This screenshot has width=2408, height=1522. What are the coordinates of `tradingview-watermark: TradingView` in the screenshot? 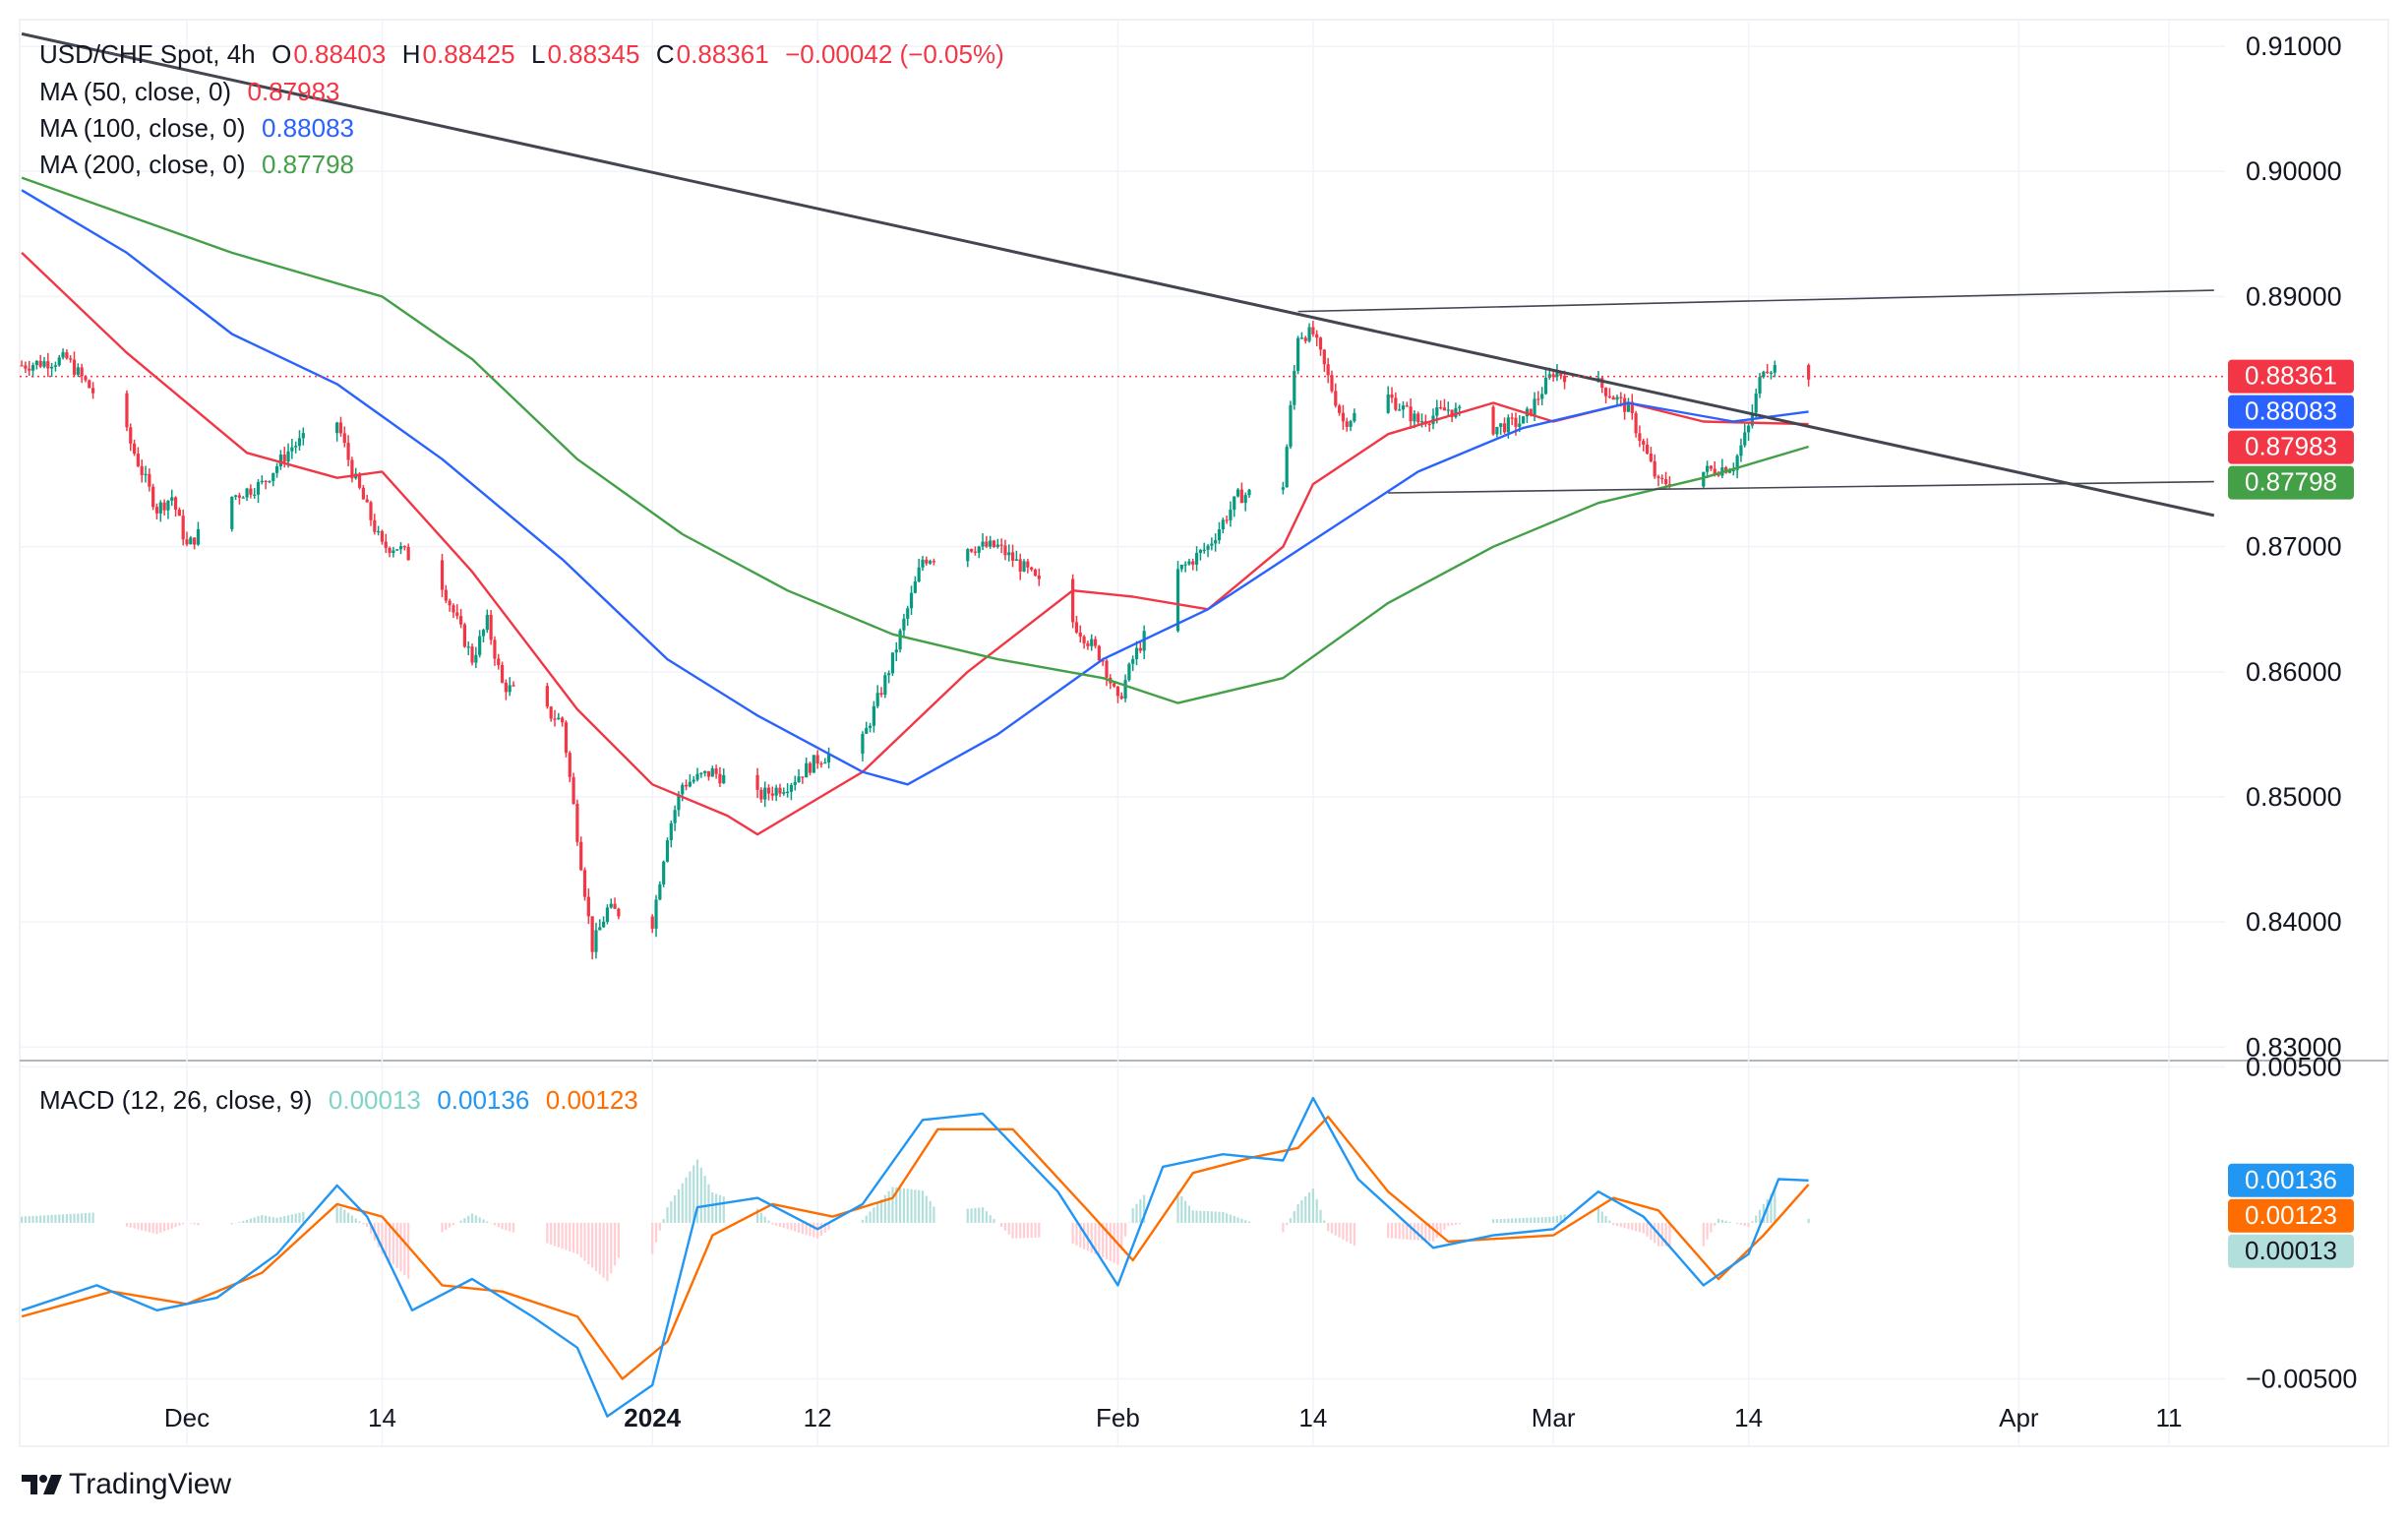 It's located at (126, 1484).